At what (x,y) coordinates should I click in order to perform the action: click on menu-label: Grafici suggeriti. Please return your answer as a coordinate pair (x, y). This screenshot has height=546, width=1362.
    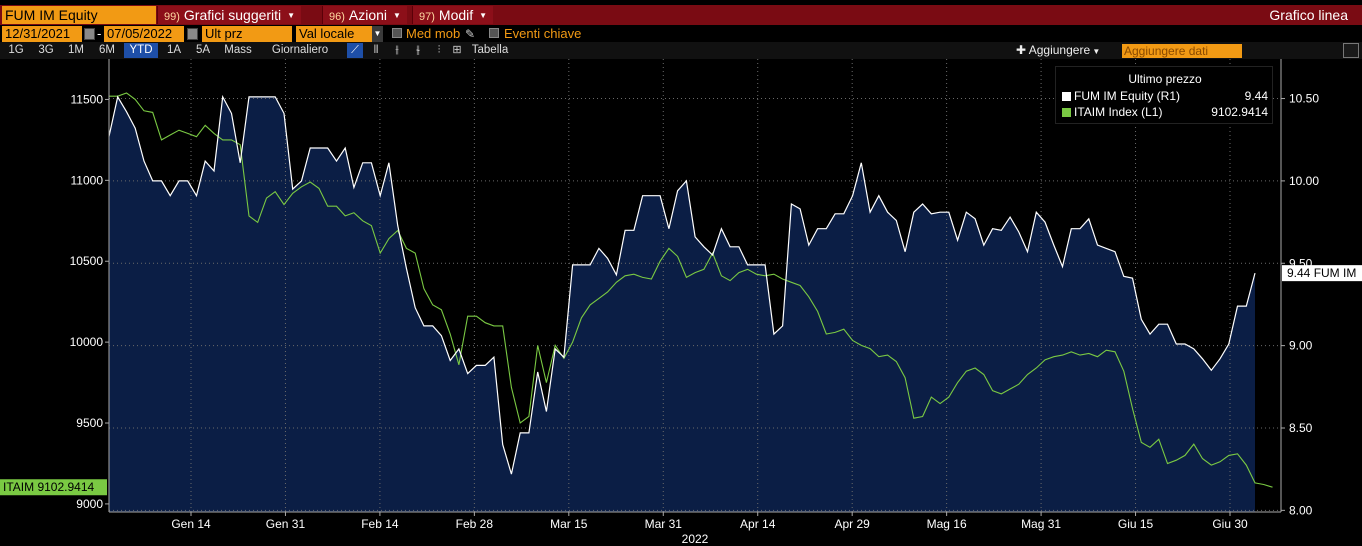
    Looking at the image, I should click on (232, 15).